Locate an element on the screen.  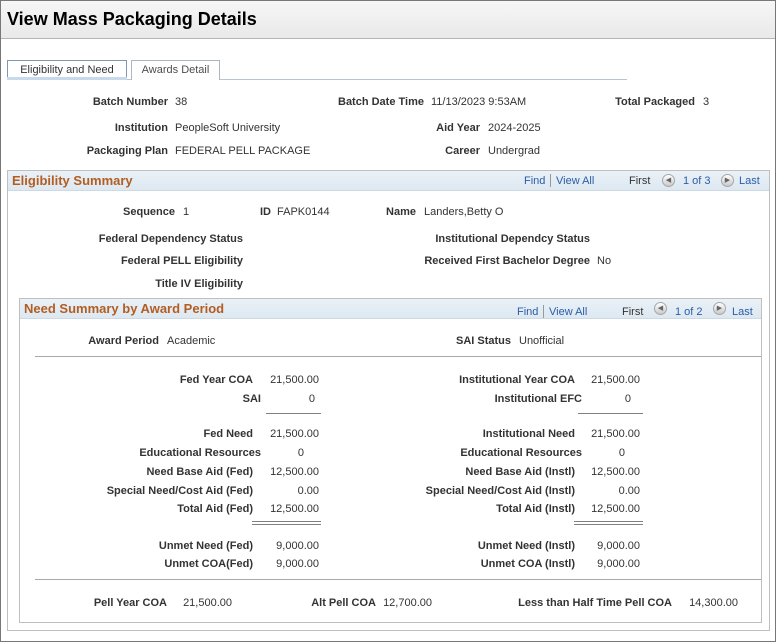
first-bachelor-degree-value: No is located at coordinates (604, 261).